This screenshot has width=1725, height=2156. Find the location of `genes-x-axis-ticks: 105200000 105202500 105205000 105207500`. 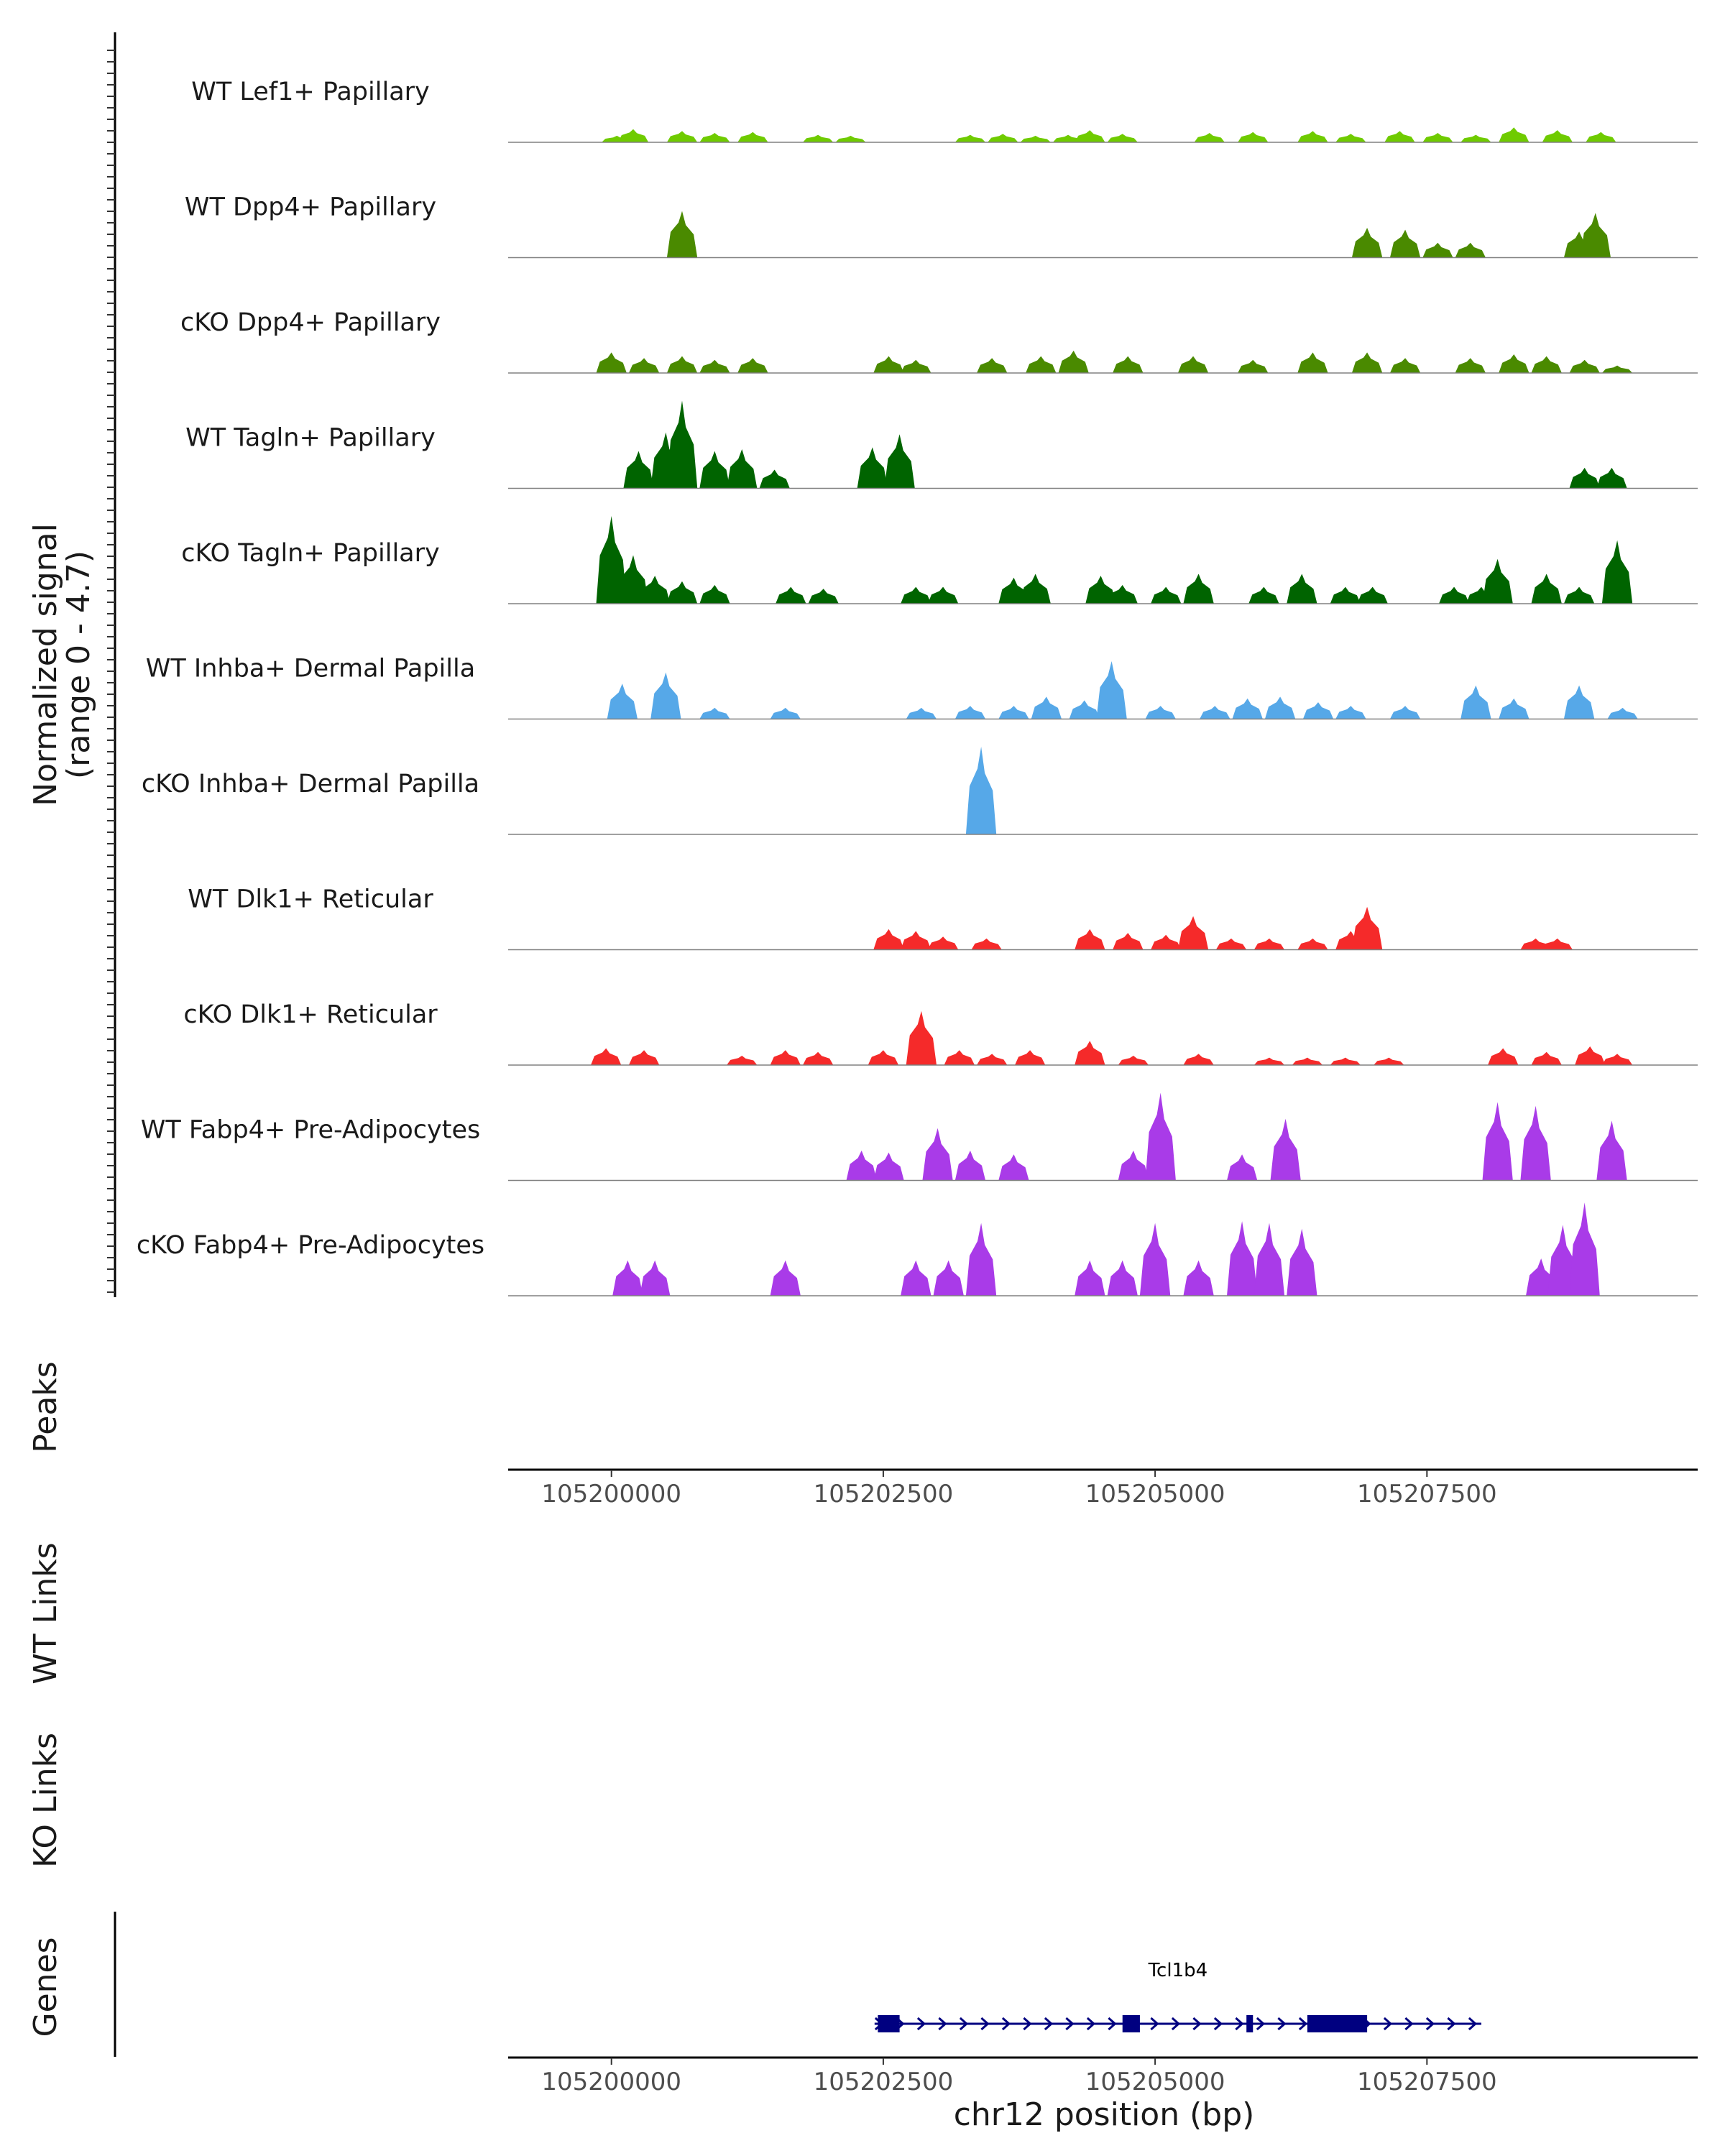

genes-x-axis-ticks: 105200000 105202500 105205000 105207500 is located at coordinates (1019, 2077).